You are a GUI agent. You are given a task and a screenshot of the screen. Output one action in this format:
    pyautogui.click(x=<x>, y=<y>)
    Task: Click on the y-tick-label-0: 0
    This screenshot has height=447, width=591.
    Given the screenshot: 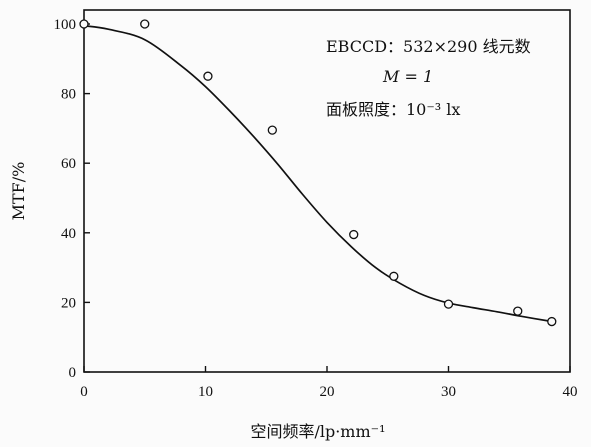 What is the action you would take?
    pyautogui.click(x=73, y=373)
    